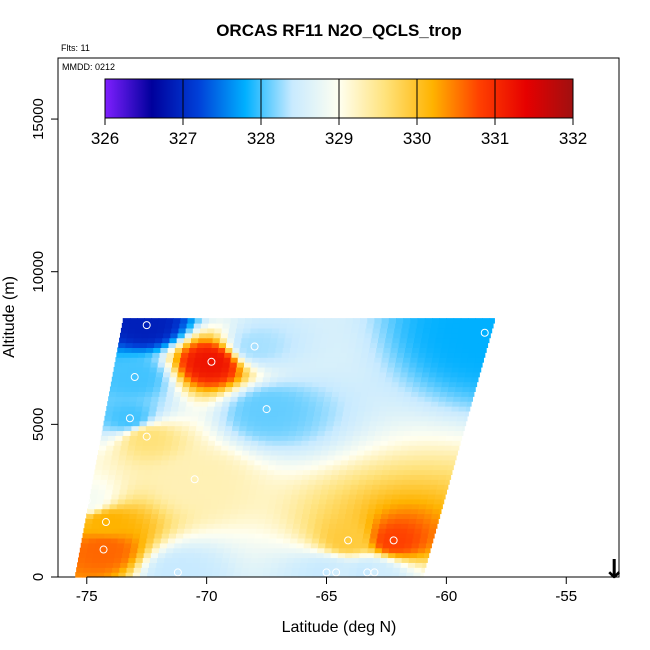  Describe the element at coordinates (327, 596) in the screenshot. I see `x-tick-label: -65` at that location.